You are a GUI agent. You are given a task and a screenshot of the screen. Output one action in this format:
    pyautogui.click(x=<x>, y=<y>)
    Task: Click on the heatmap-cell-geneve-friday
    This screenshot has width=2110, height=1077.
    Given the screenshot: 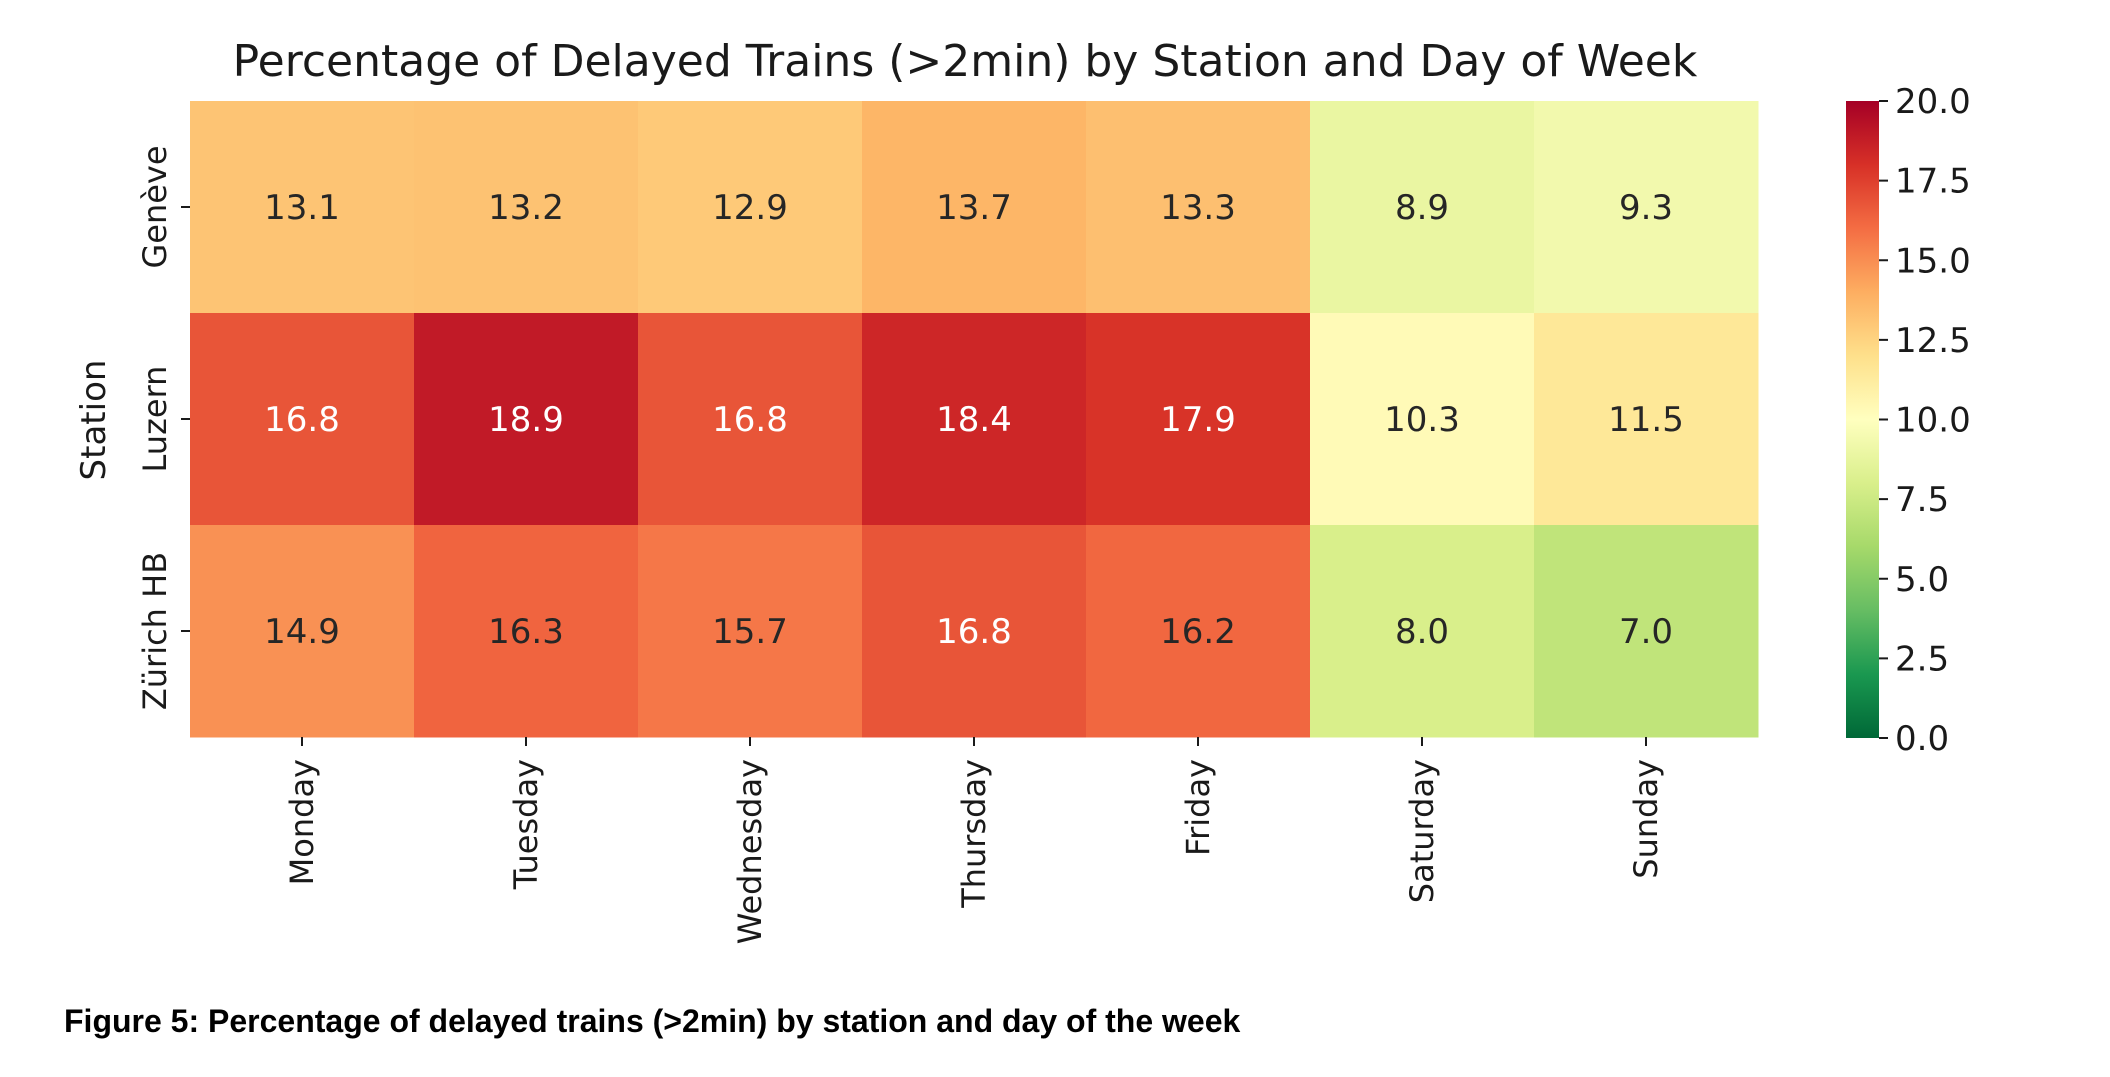 What is the action you would take?
    pyautogui.click(x=1198, y=207)
    